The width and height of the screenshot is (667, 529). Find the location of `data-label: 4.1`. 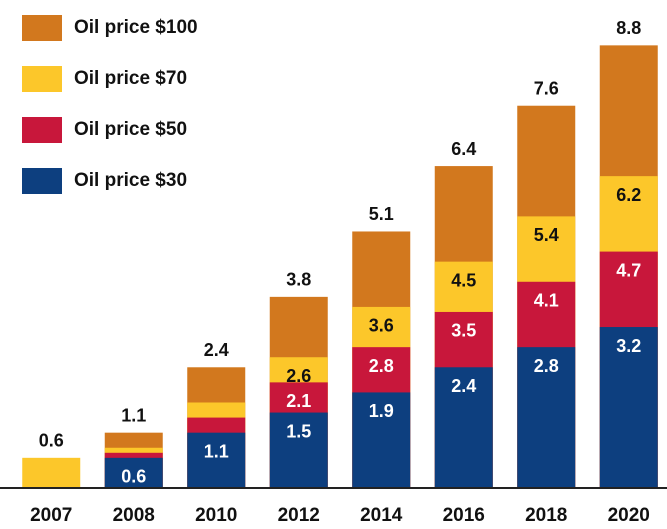

data-label: 4.1 is located at coordinates (546, 301).